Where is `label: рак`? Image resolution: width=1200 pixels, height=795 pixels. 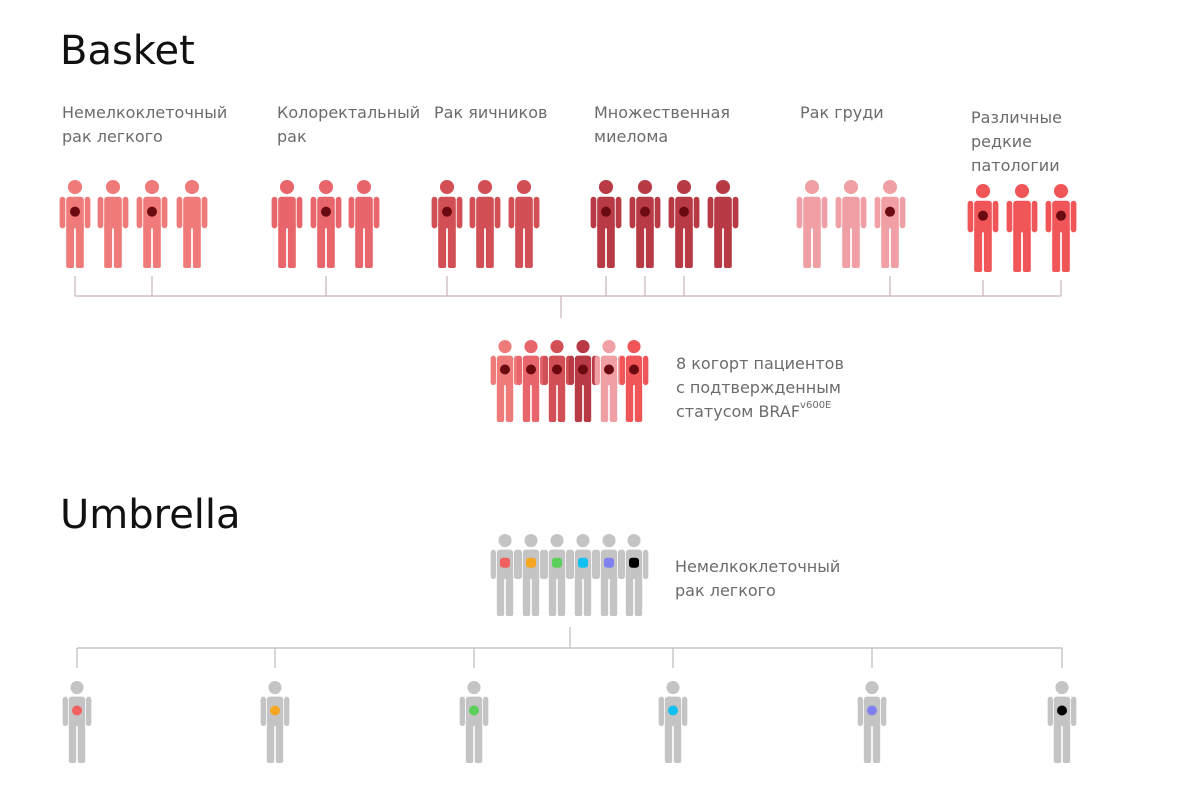 label: рак is located at coordinates (292, 136).